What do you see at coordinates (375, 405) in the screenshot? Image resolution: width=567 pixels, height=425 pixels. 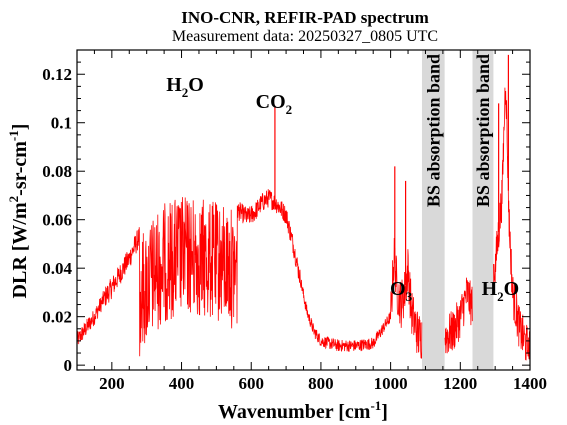 I see `x-axis-label-sup: -1` at bounding box center [375, 405].